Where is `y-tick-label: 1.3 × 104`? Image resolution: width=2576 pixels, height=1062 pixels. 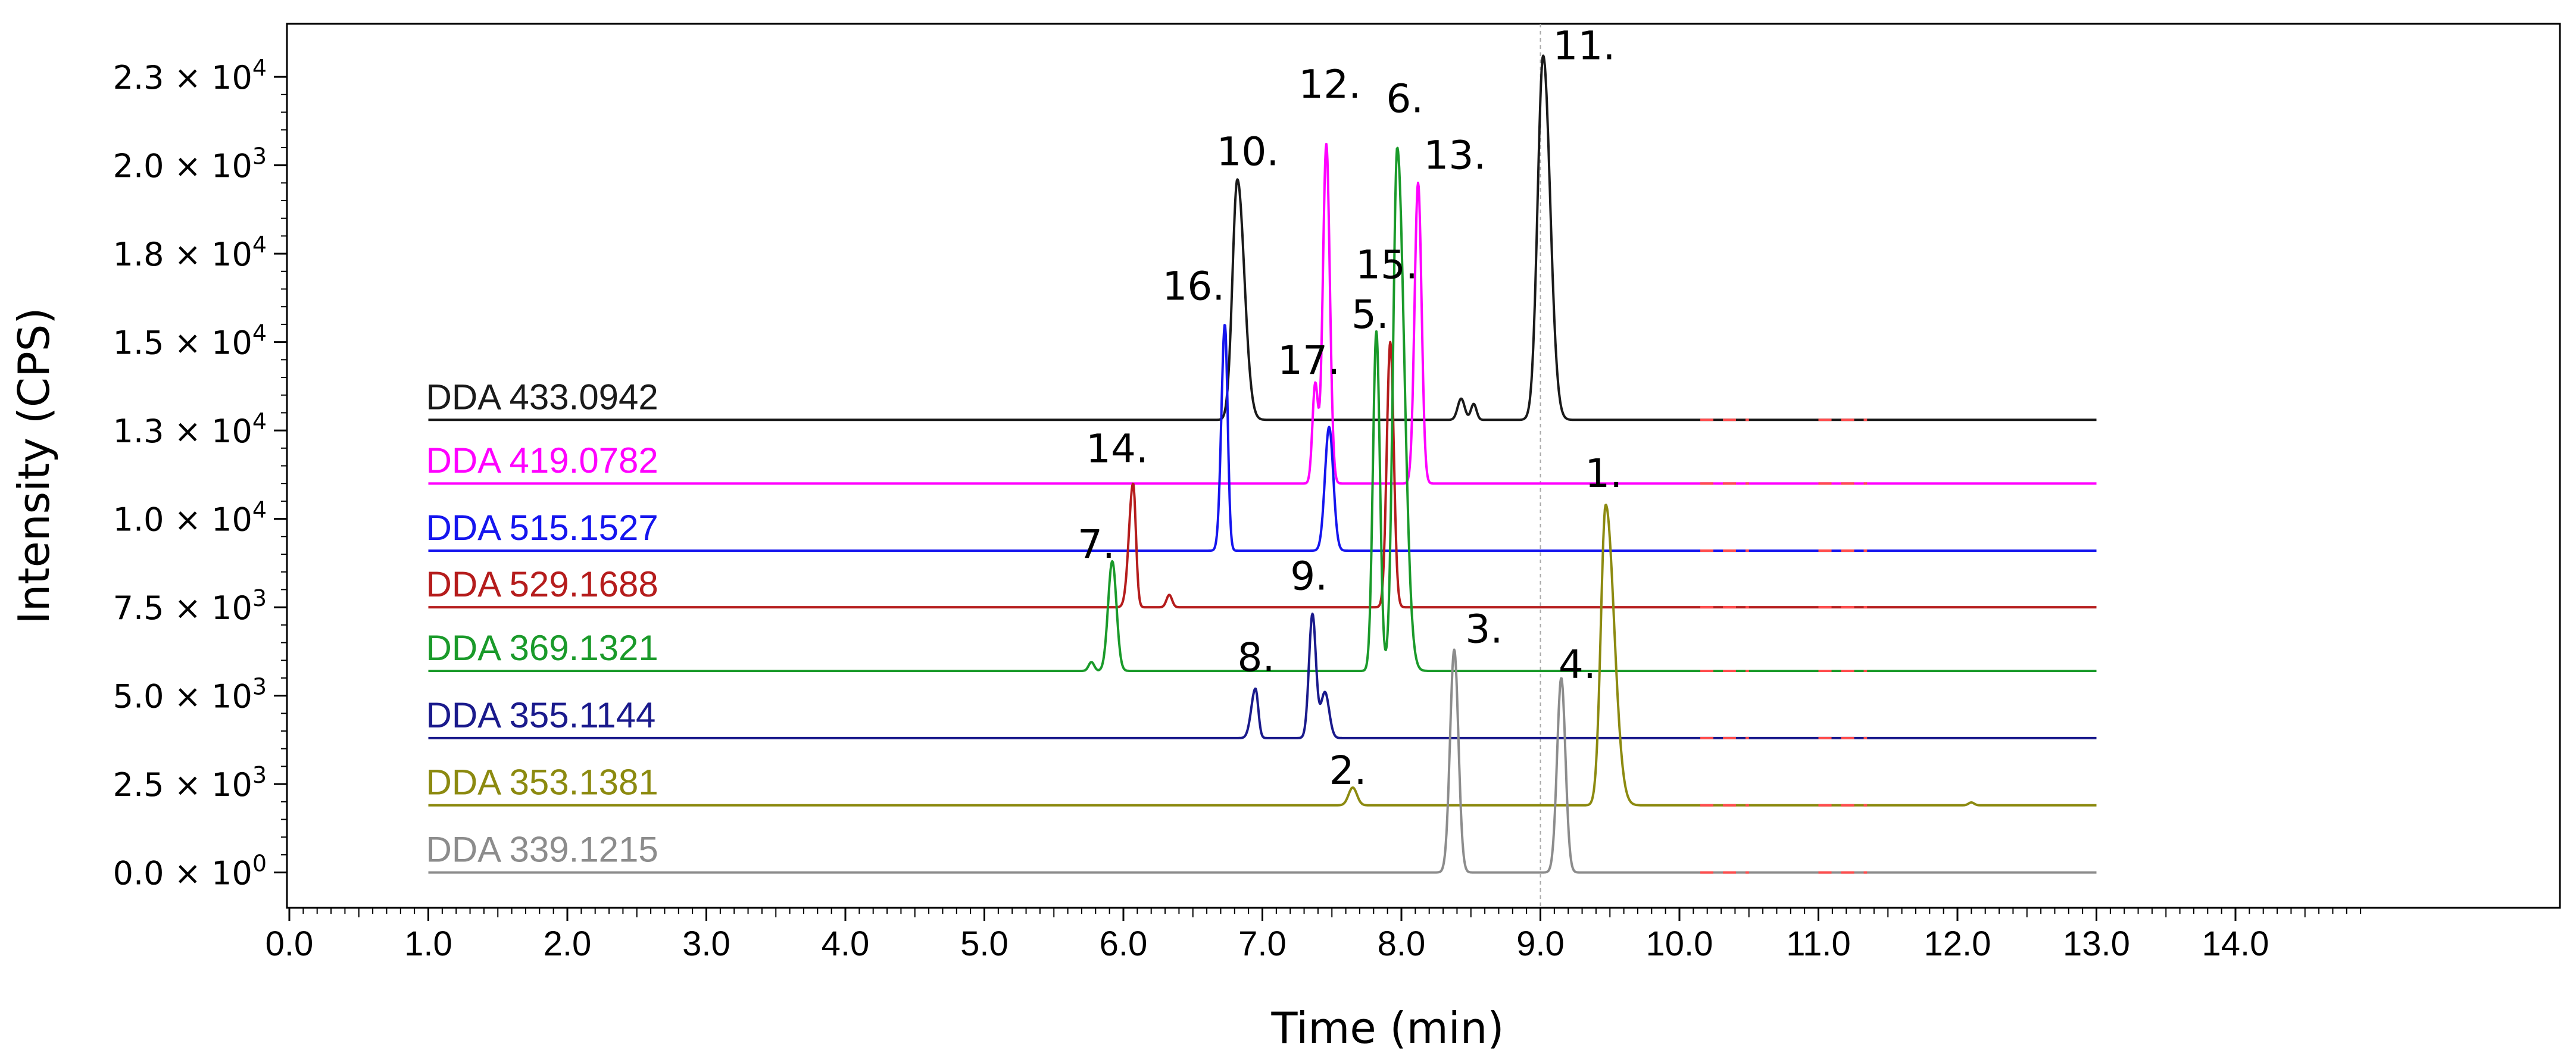
y-tick-label: 1.3 × 104 is located at coordinates (190, 429).